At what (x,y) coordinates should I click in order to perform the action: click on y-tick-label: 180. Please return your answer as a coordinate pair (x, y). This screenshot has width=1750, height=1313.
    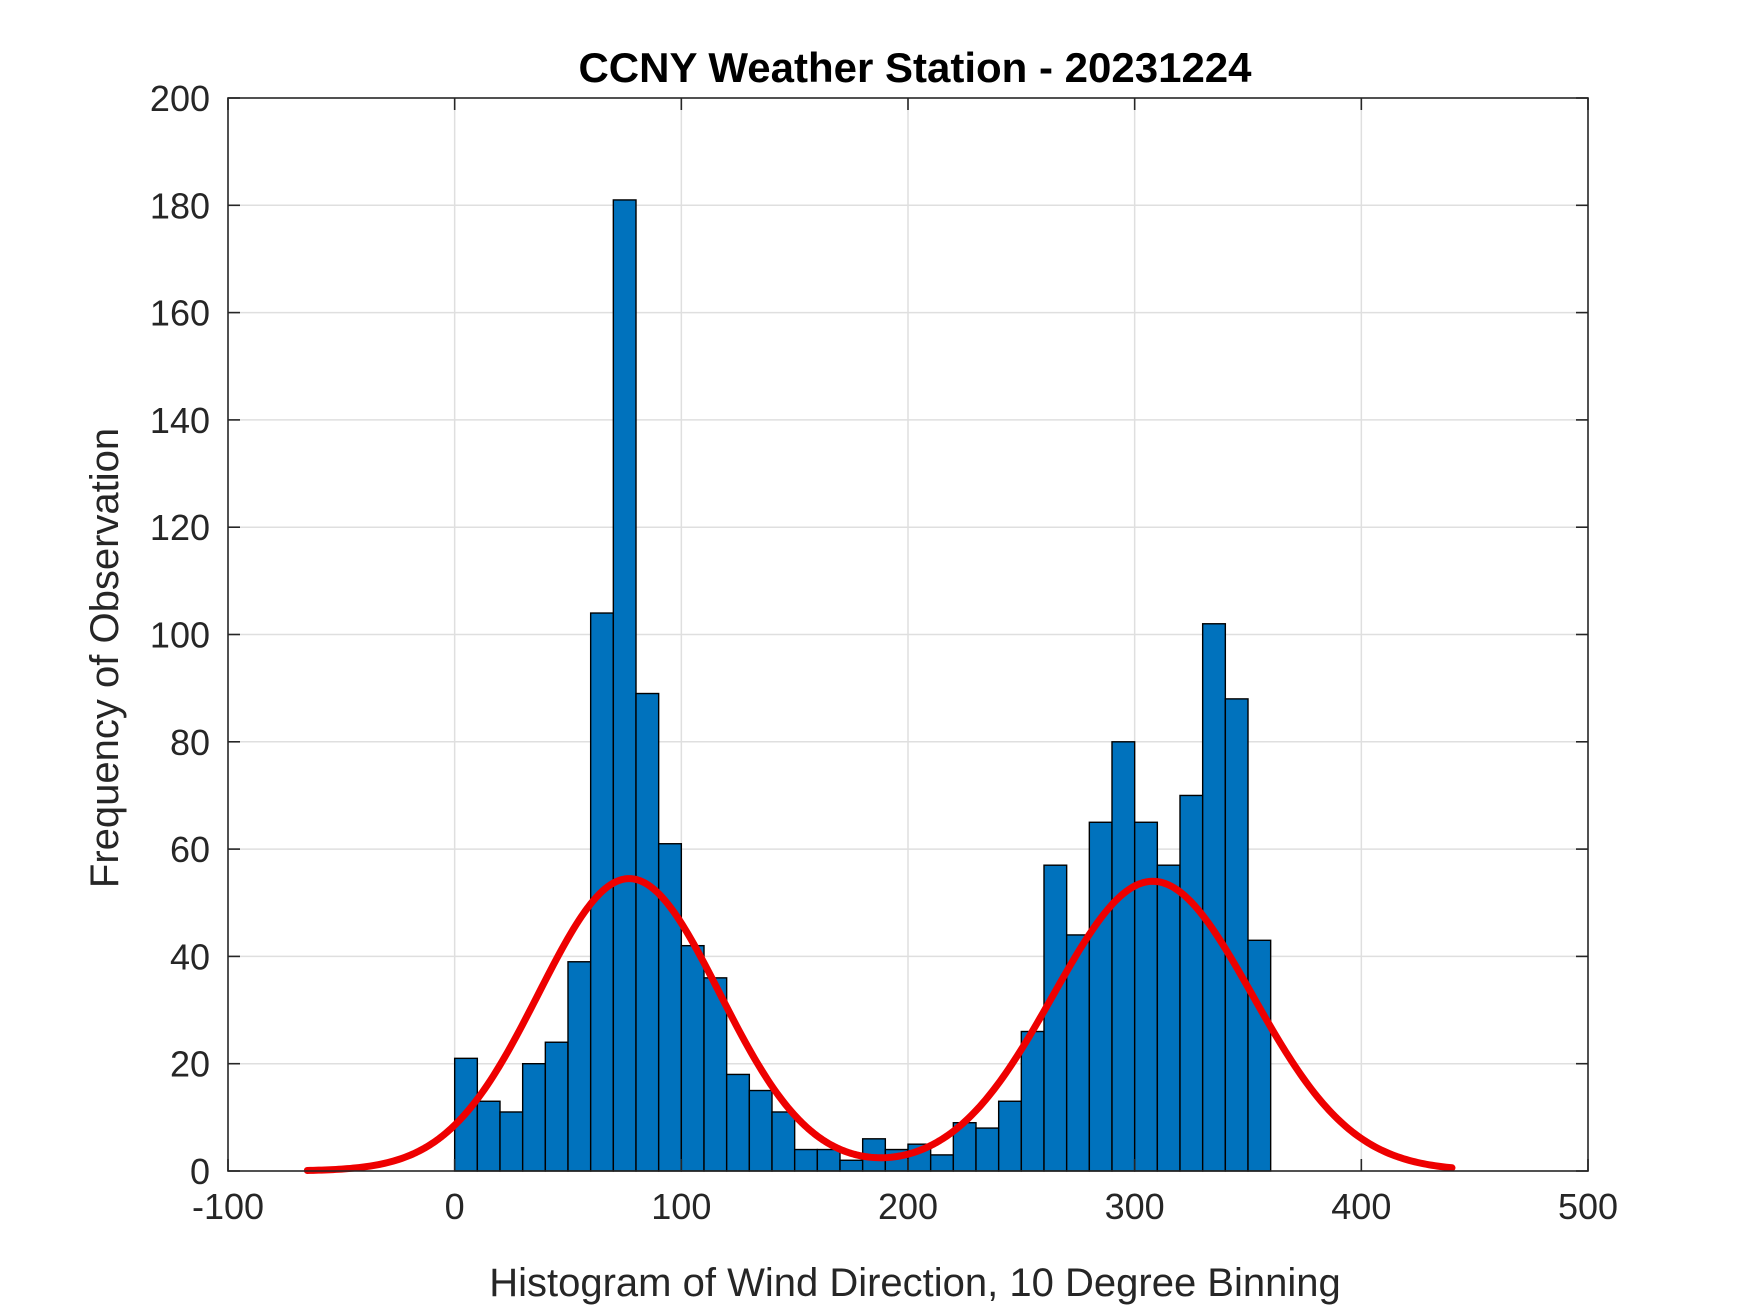
    Looking at the image, I should click on (180, 205).